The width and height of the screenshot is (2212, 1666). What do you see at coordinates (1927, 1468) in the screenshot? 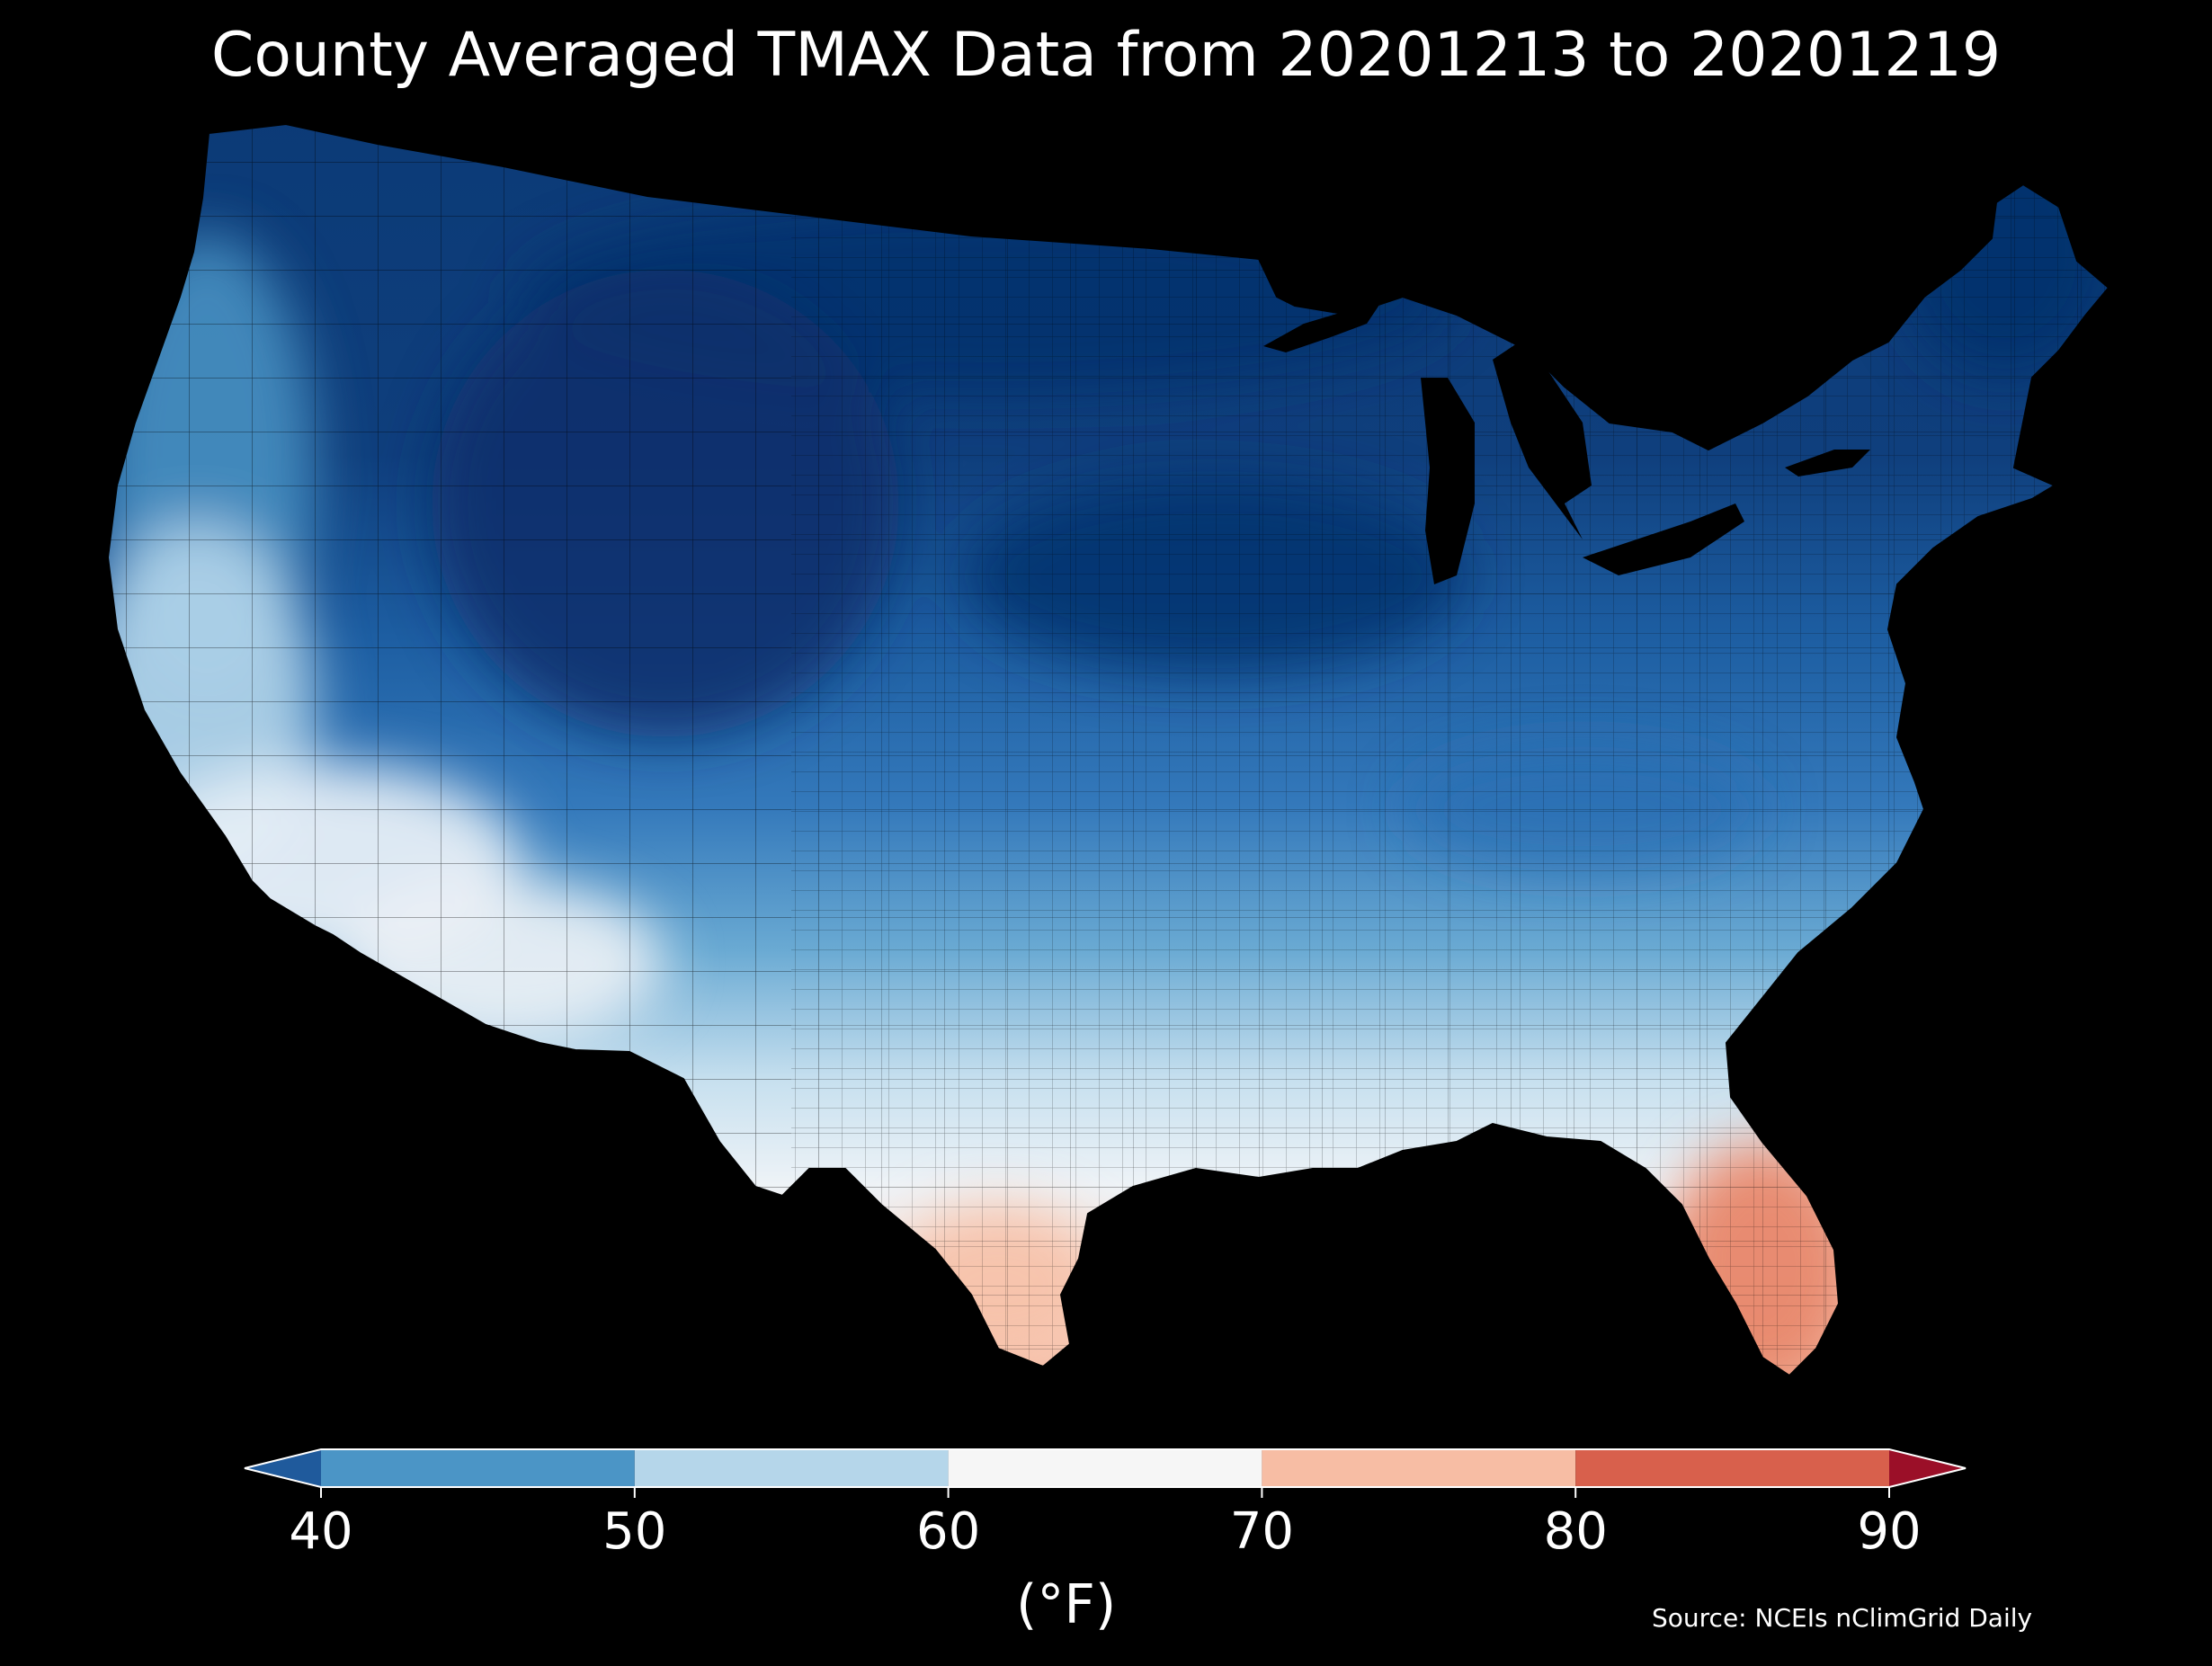
I see `colorbar-extend-high` at bounding box center [1927, 1468].